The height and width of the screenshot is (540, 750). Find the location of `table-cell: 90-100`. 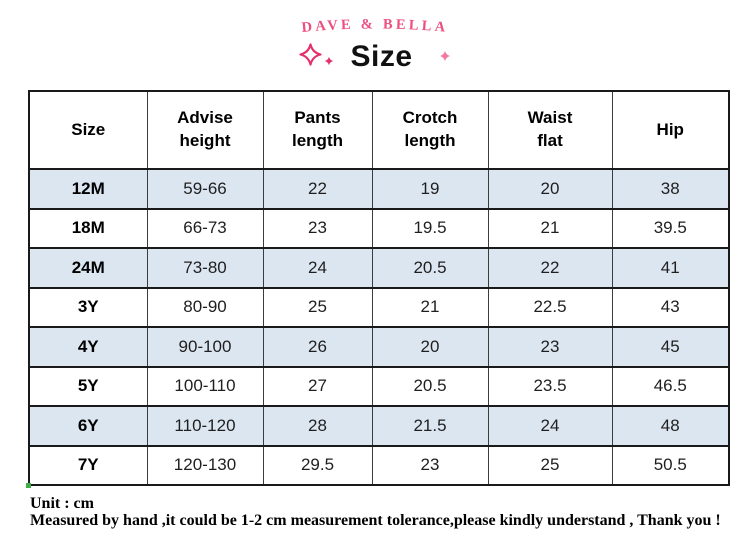

table-cell: 90-100 is located at coordinates (205, 347).